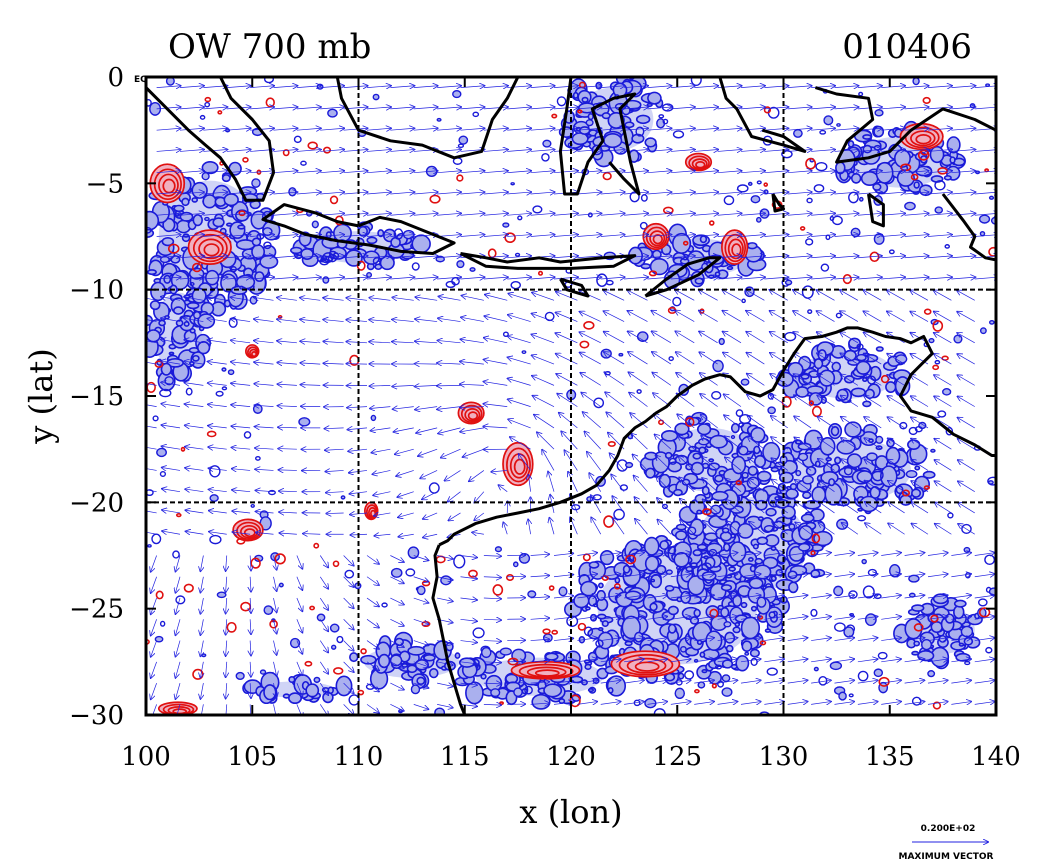 Image resolution: width=1056 pixels, height=865 pixels. What do you see at coordinates (96, 397) in the screenshot?
I see `y-tick-label: −15` at bounding box center [96, 397].